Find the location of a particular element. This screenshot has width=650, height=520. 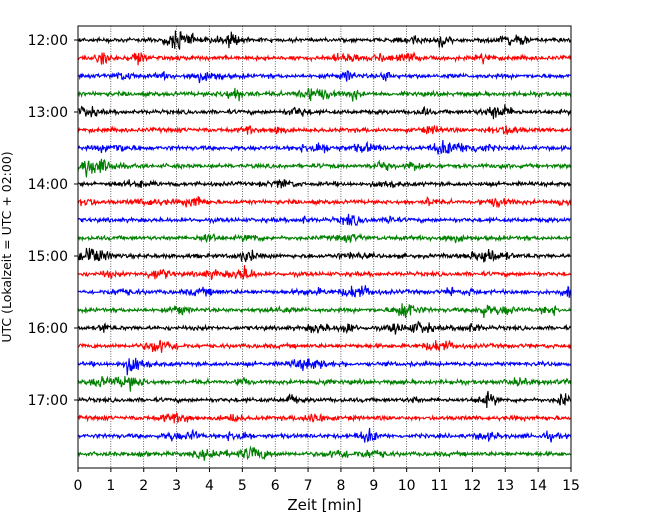

x-axis-ticks: 0 1 2 3 4 5 6 7 8 9 10 11 12 13 14 15 is located at coordinates (327, 481).